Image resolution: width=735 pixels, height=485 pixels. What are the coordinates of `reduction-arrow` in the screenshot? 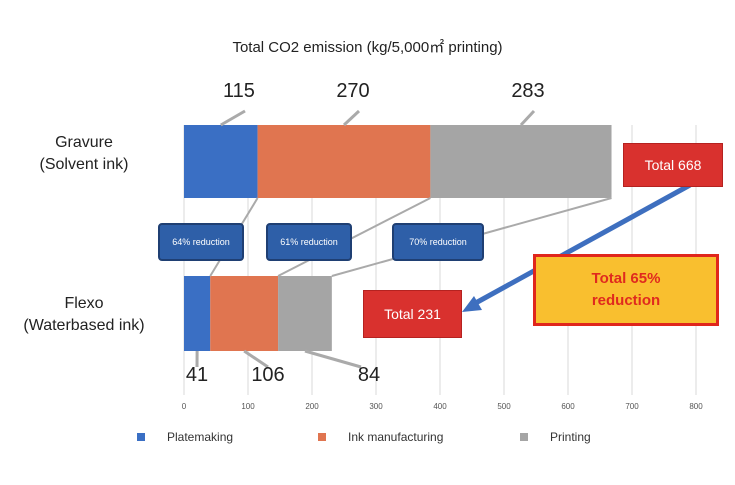 It's located at (581, 245).